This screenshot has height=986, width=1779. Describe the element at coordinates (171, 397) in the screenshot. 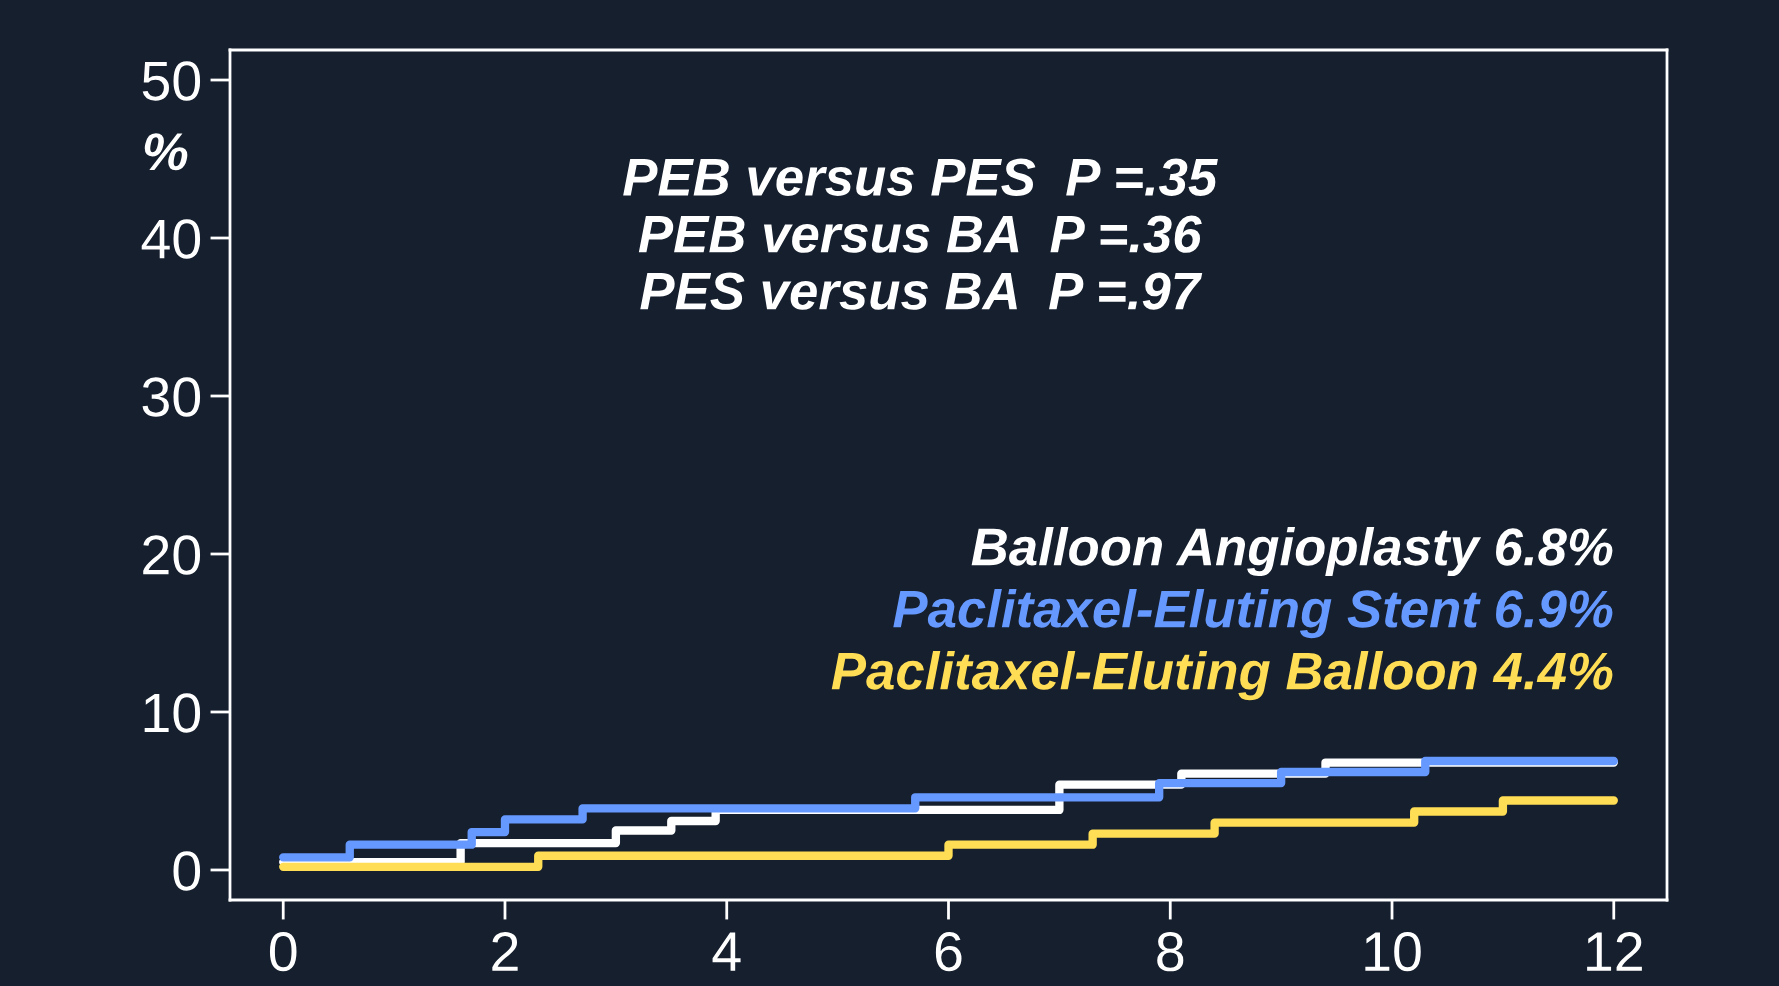

I see `y-tick-label: 30` at that location.